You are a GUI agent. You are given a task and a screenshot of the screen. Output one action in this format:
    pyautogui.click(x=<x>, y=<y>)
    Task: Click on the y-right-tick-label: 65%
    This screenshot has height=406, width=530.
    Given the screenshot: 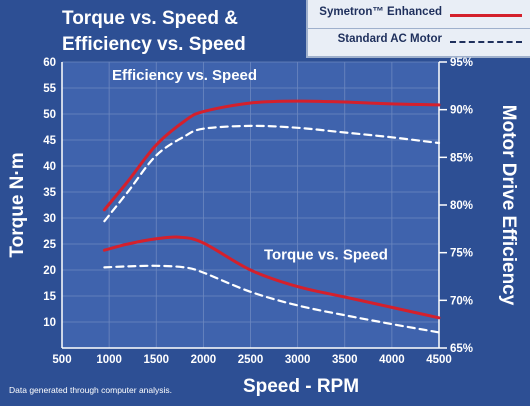 What is the action you would take?
    pyautogui.click(x=461, y=349)
    